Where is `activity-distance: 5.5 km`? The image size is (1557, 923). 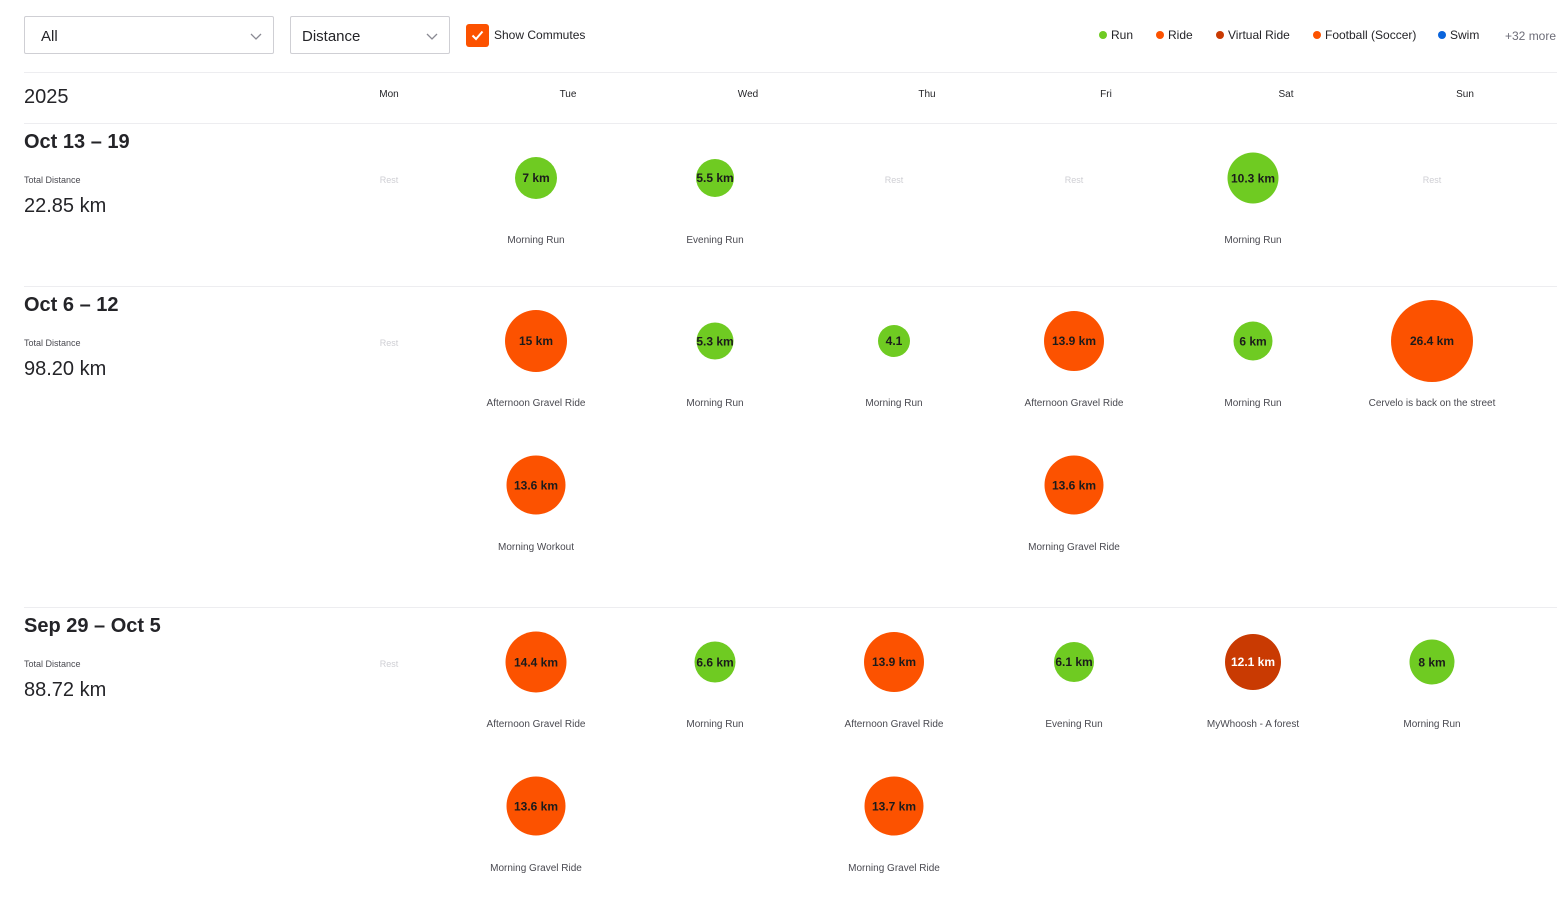
activity-distance: 5.5 km is located at coordinates (715, 178).